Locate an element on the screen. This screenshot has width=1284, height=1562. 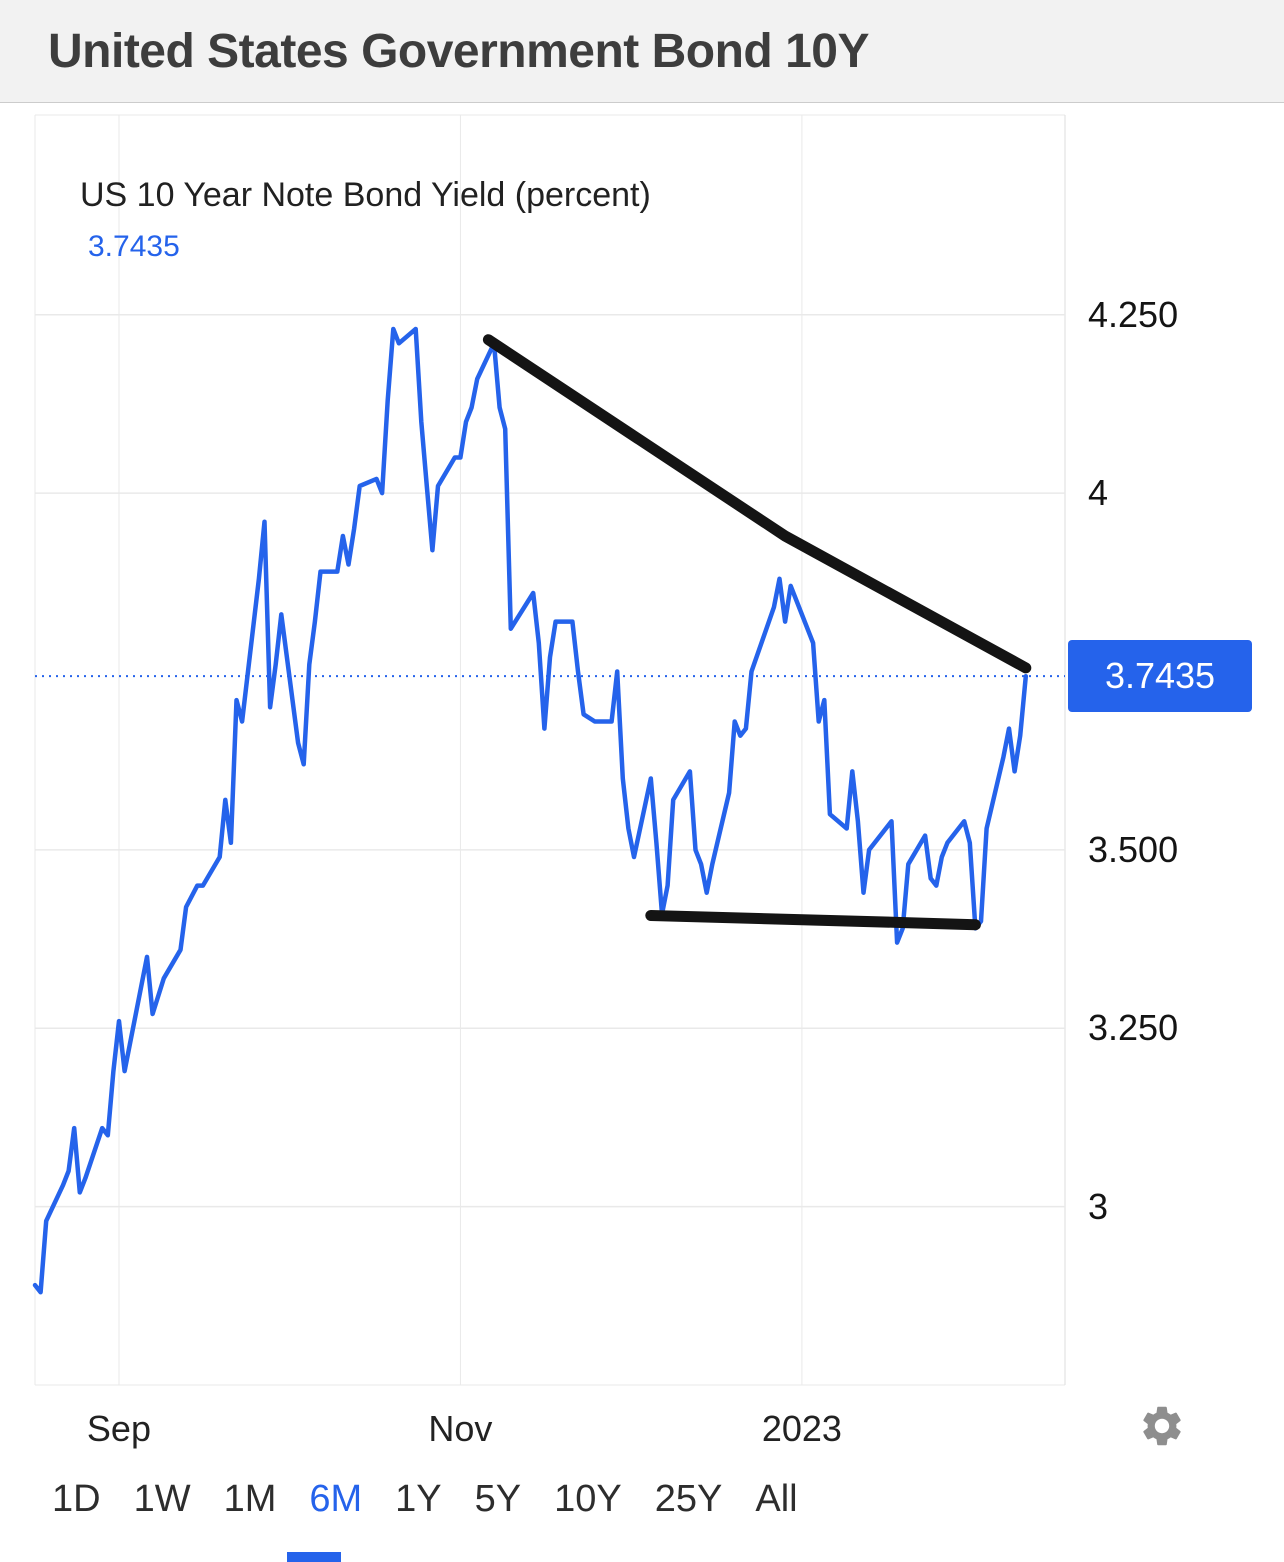
range-option-1y: 1Y is located at coordinates (418, 1499).